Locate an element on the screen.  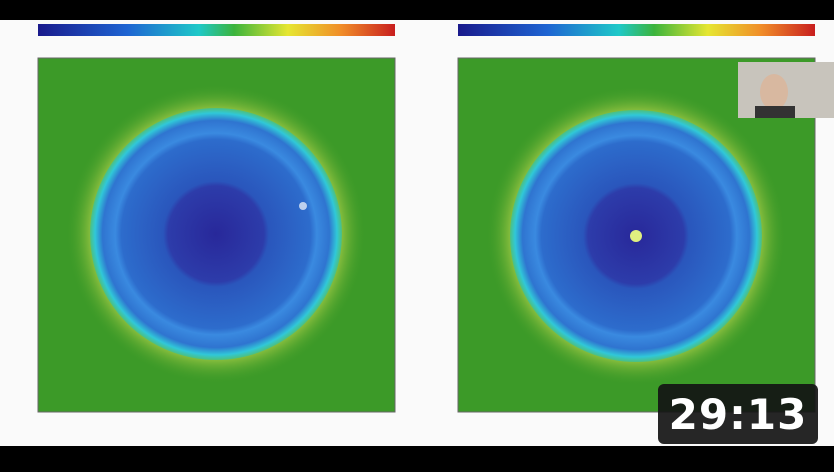
webcam-shirt is located at coordinates (775, 112).